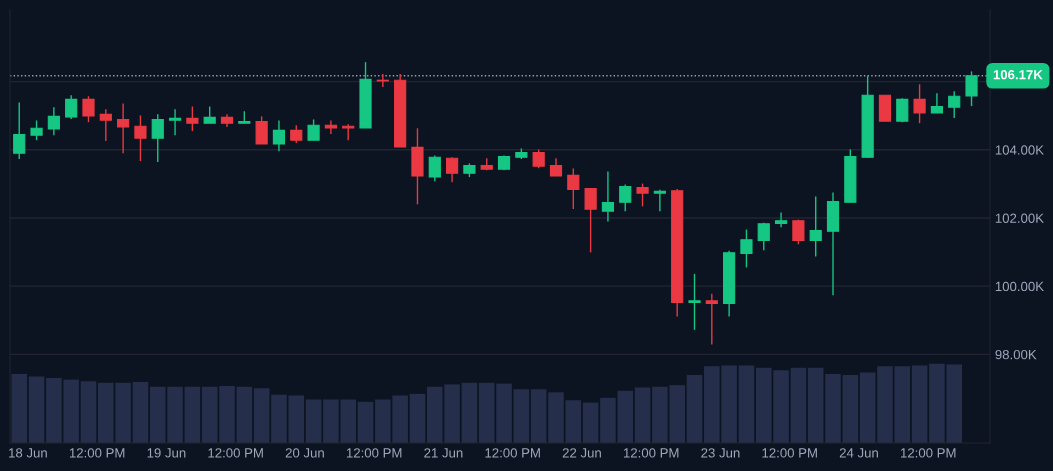  Describe the element at coordinates (1019, 286) in the screenshot. I see `y-tick-label: 100.00K` at that location.